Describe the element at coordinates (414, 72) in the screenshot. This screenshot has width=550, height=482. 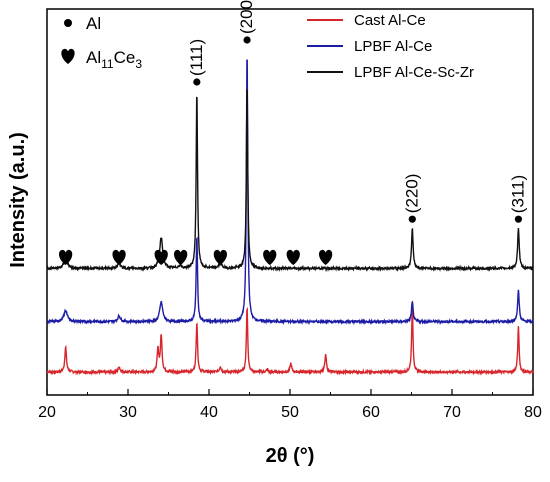
I see `legend-label-lpbf-sczr: LPBF Al-Ce-Sc-Zr` at that location.